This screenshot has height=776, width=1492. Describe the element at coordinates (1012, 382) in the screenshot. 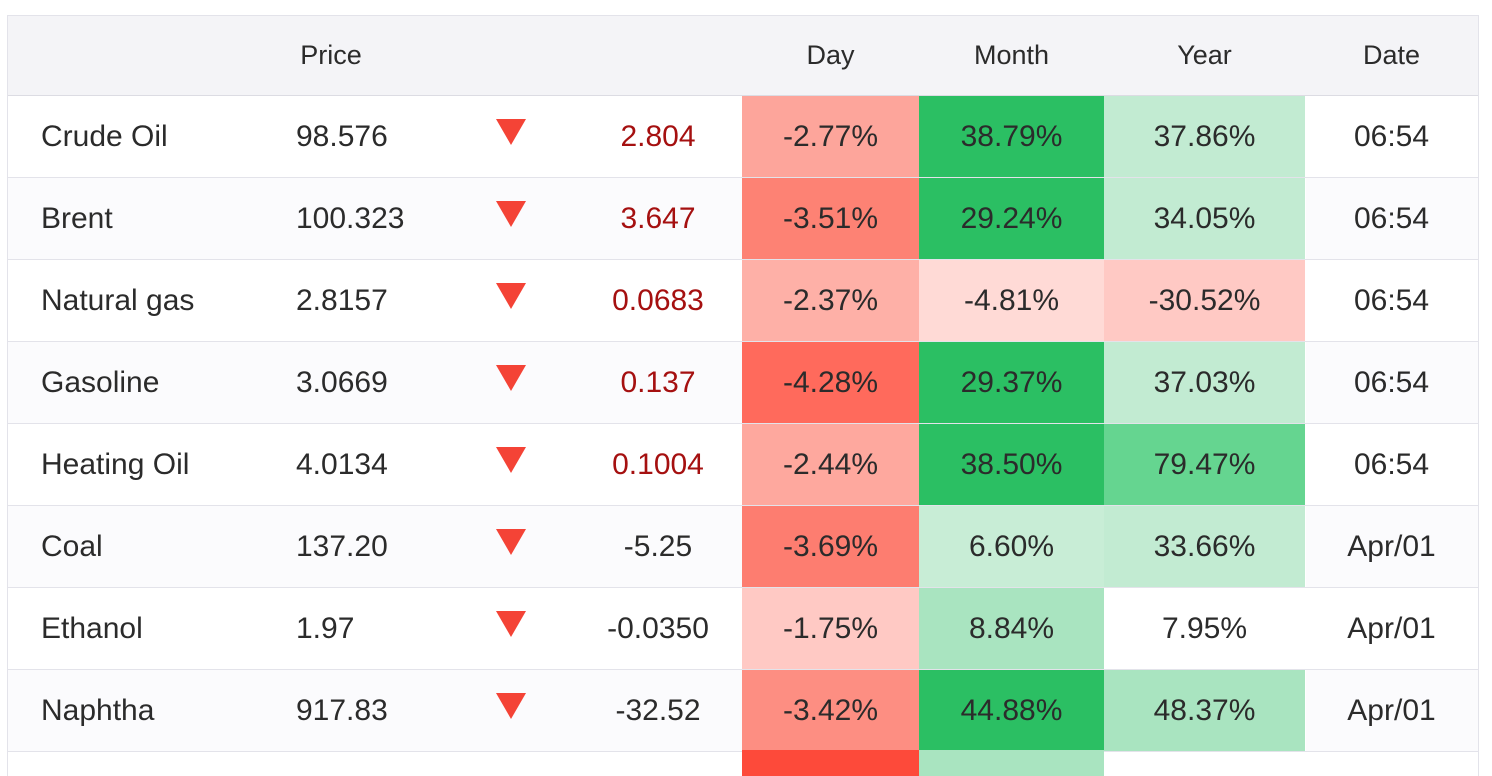

I see `month-percent: 29.37%` at that location.